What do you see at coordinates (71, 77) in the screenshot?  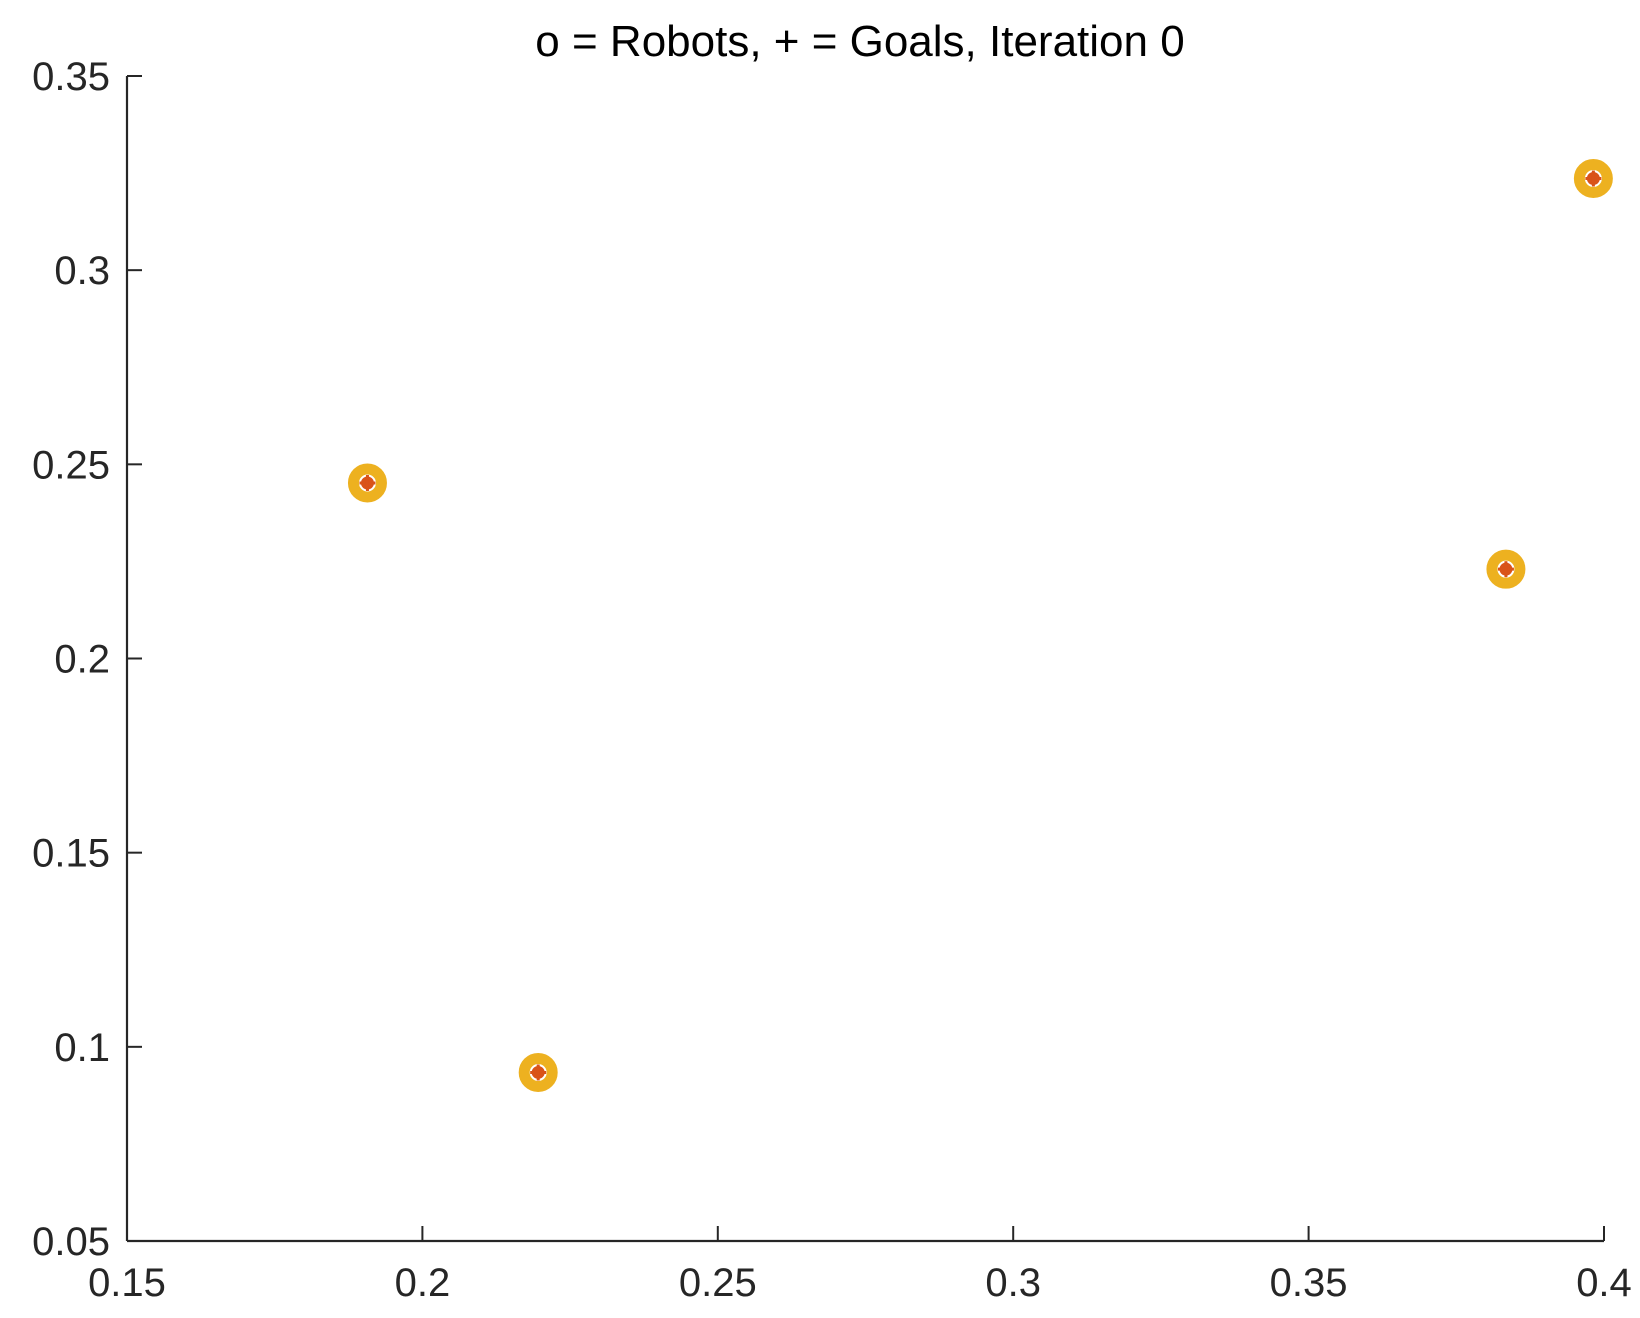 I see `y-tick-label: 0.35` at bounding box center [71, 77].